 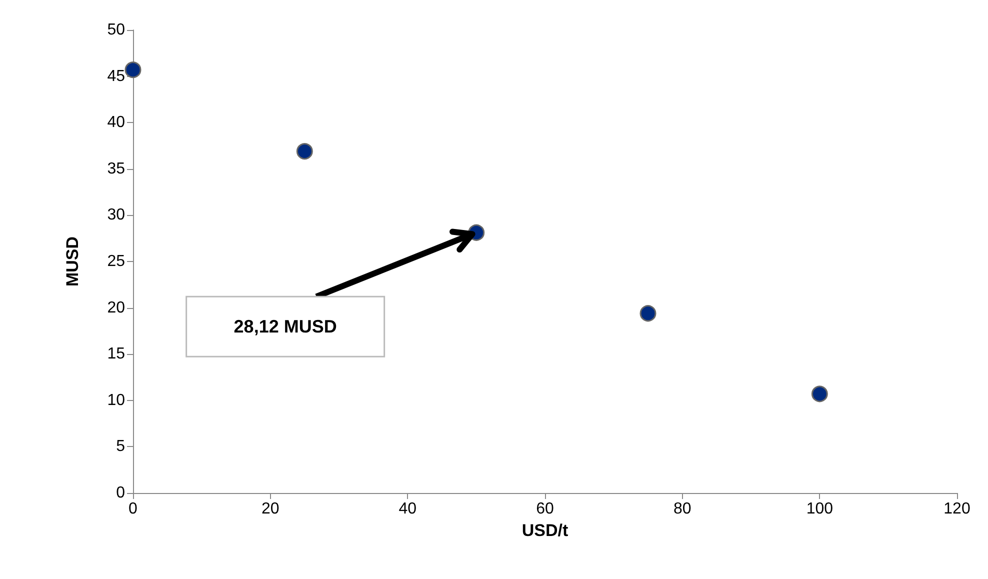 What do you see at coordinates (116, 76) in the screenshot?
I see `y-tick-label: 45` at bounding box center [116, 76].